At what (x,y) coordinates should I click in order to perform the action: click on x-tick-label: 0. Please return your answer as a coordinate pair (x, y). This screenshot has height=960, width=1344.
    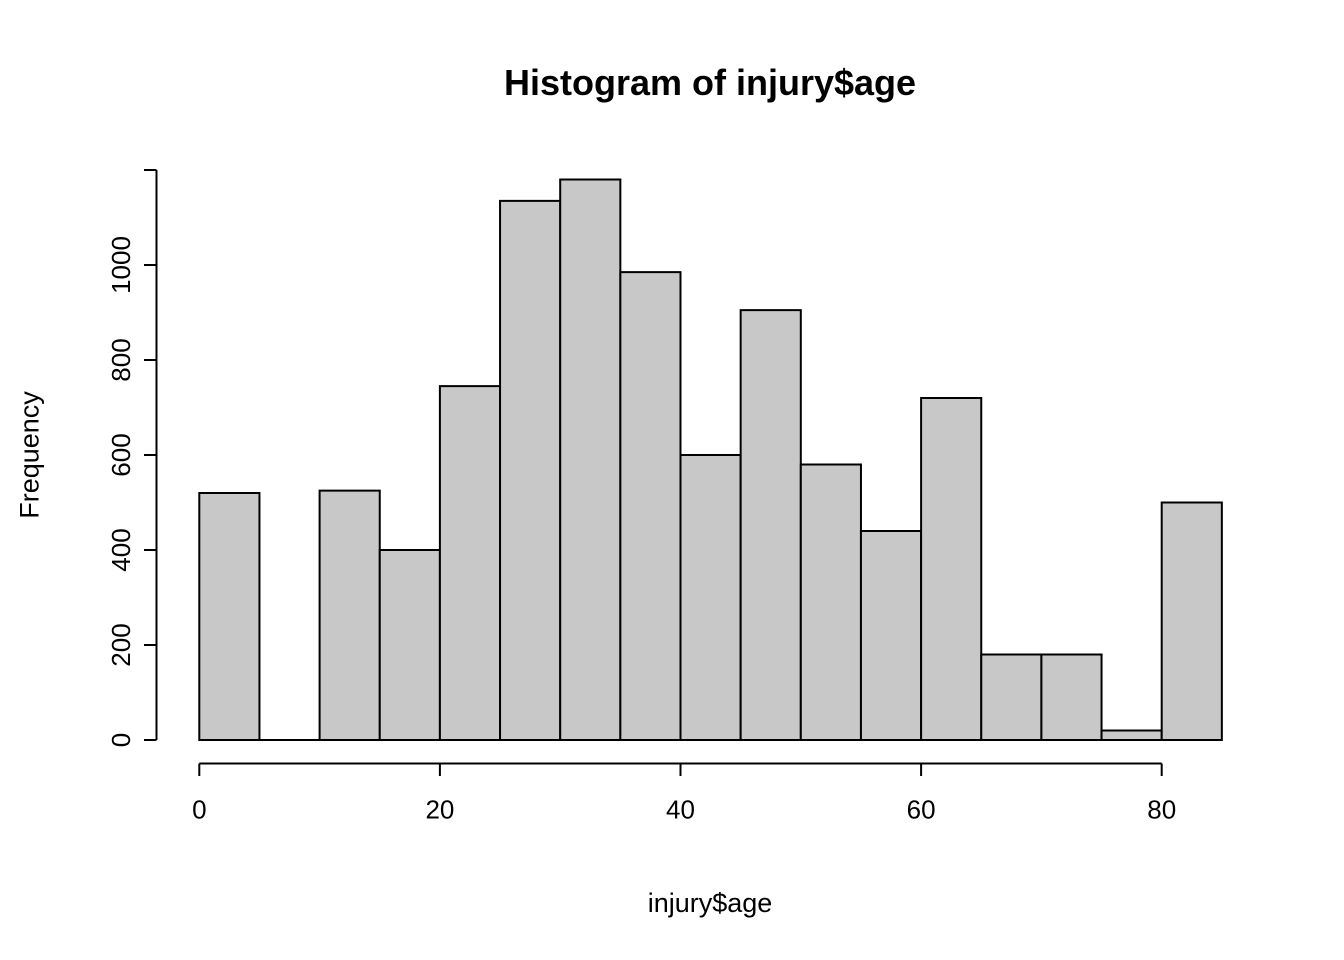
    Looking at the image, I should click on (199, 810).